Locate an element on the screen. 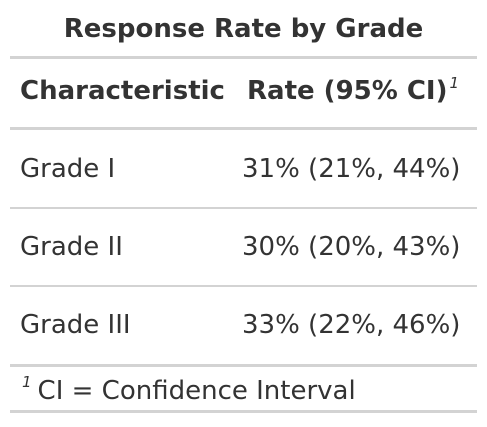 The width and height of the screenshot is (487, 427). body-bottom-rule is located at coordinates (243, 365).